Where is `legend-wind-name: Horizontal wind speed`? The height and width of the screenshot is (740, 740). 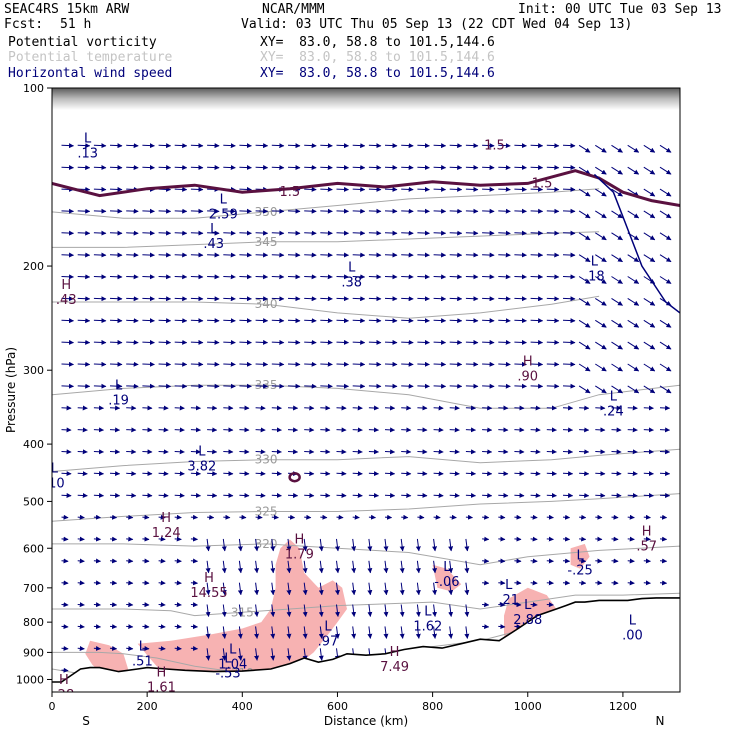 legend-wind-name: Horizontal wind speed is located at coordinates (90, 73).